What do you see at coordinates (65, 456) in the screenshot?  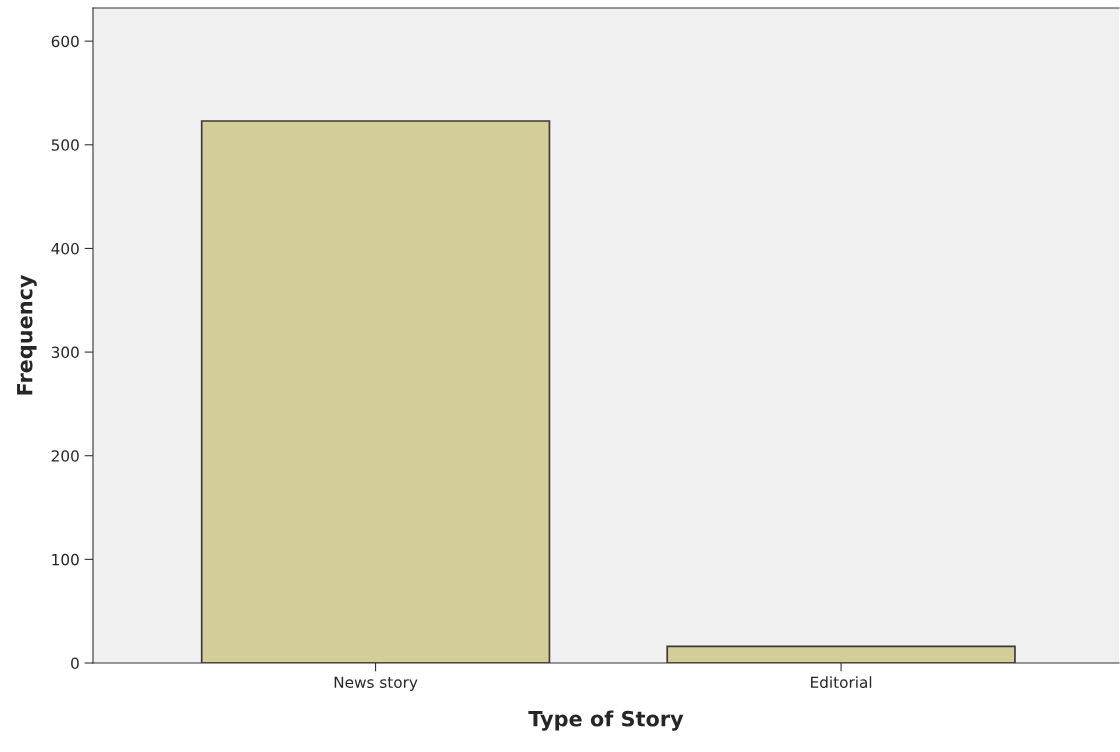 I see `y-tick-label: 200` at bounding box center [65, 456].